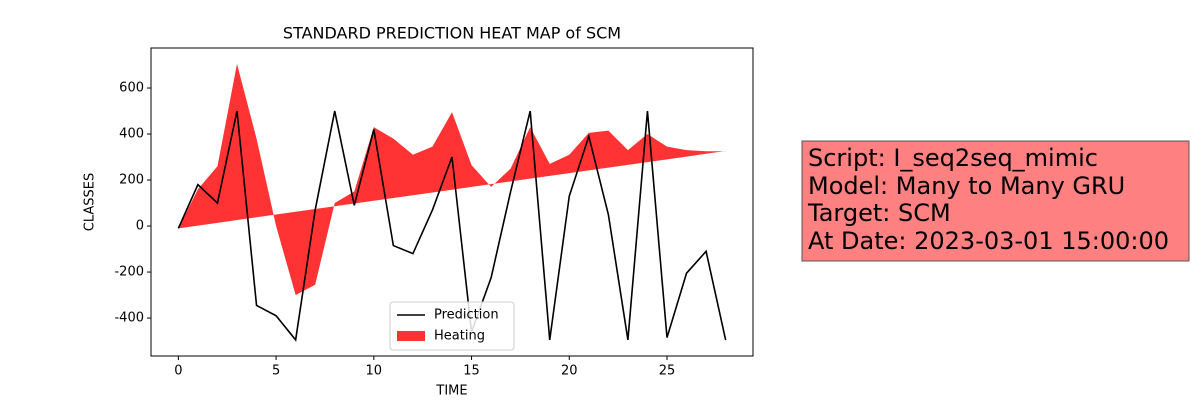  What do you see at coordinates (131, 88) in the screenshot?
I see `y-tick-label: 600` at bounding box center [131, 88].